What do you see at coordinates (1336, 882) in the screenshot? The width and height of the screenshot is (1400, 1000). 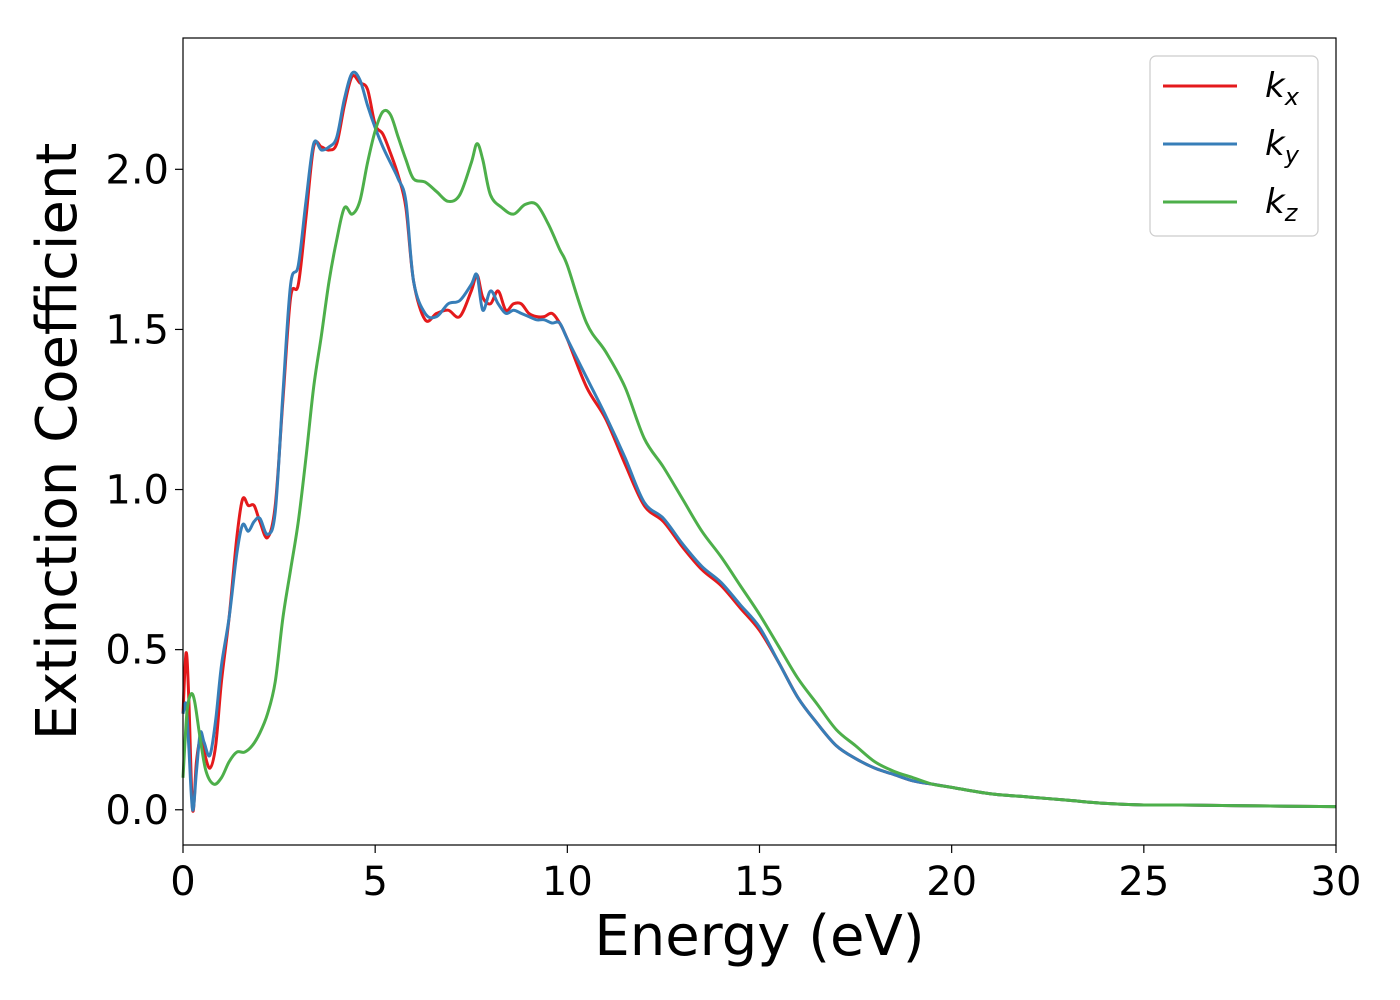 I see `x-tick-label: 30` at bounding box center [1336, 882].